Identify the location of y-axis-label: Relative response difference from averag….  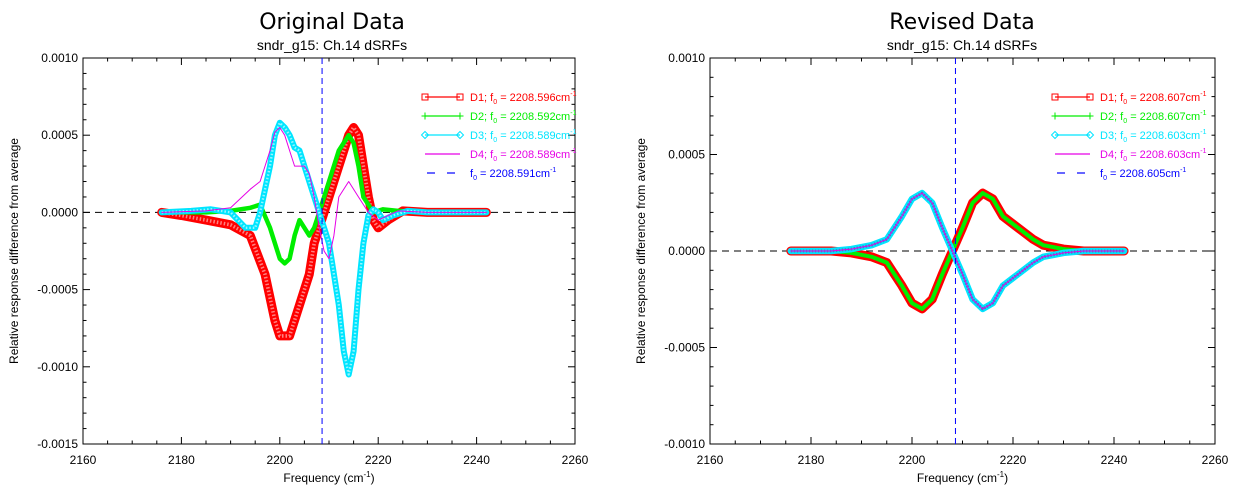
(641, 251).